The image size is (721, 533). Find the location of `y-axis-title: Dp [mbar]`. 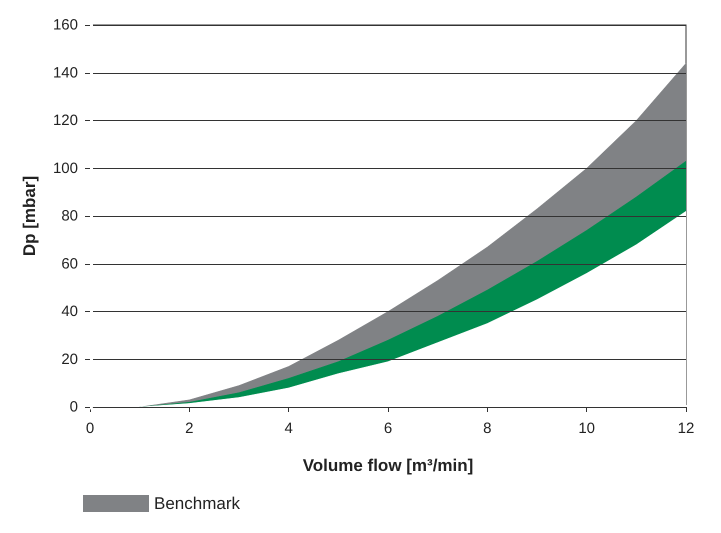

y-axis-title: Dp [mbar] is located at coordinates (29, 216).